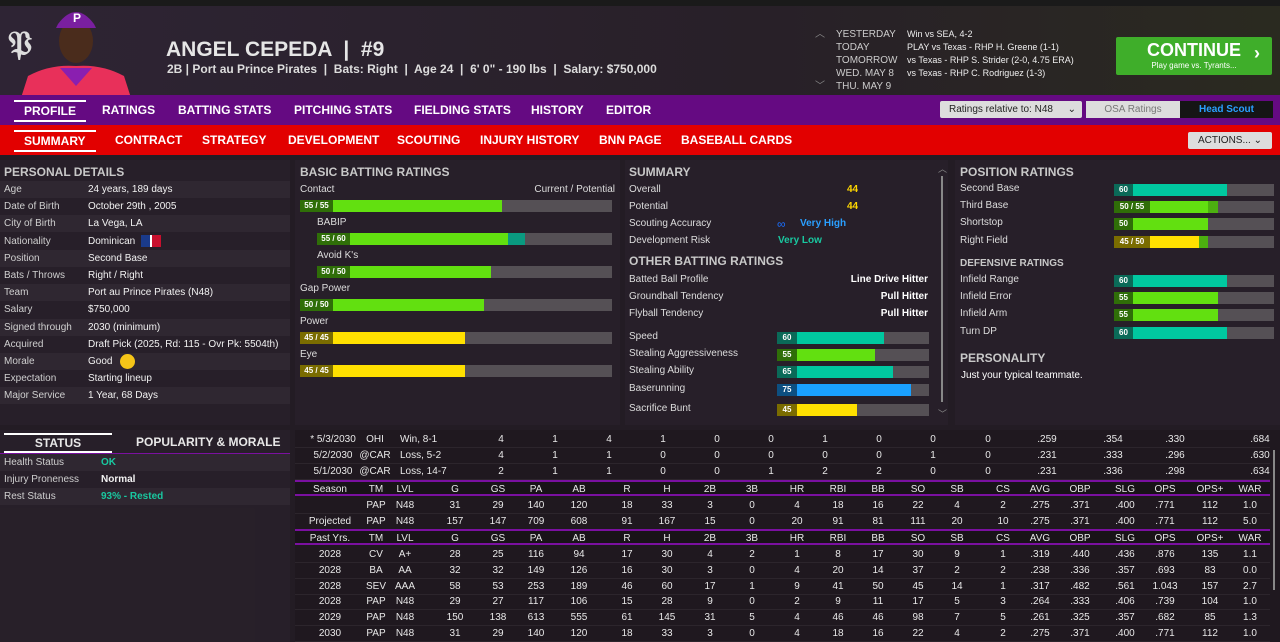 This screenshot has width=1280, height=642. What do you see at coordinates (669, 279) in the screenshot?
I see `profile-label: Batted Ball Profile` at bounding box center [669, 279].